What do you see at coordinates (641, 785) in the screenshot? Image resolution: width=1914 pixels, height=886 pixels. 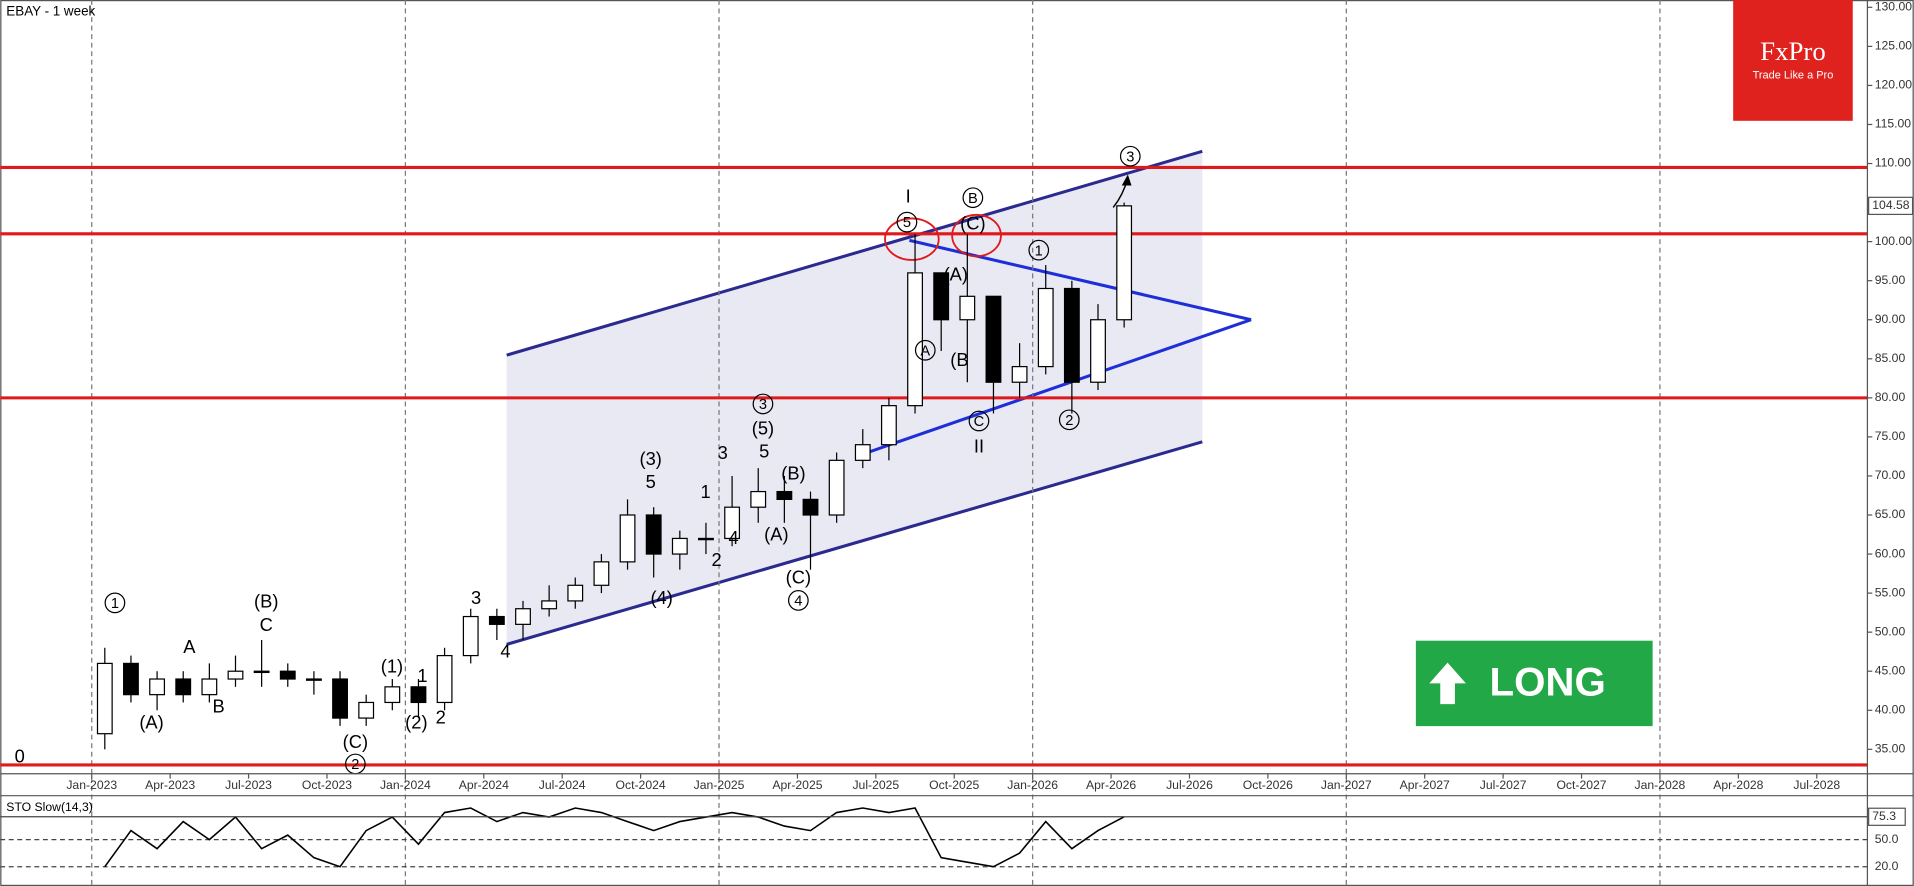 I see `x-tick-label: Oct-2024` at bounding box center [641, 785].